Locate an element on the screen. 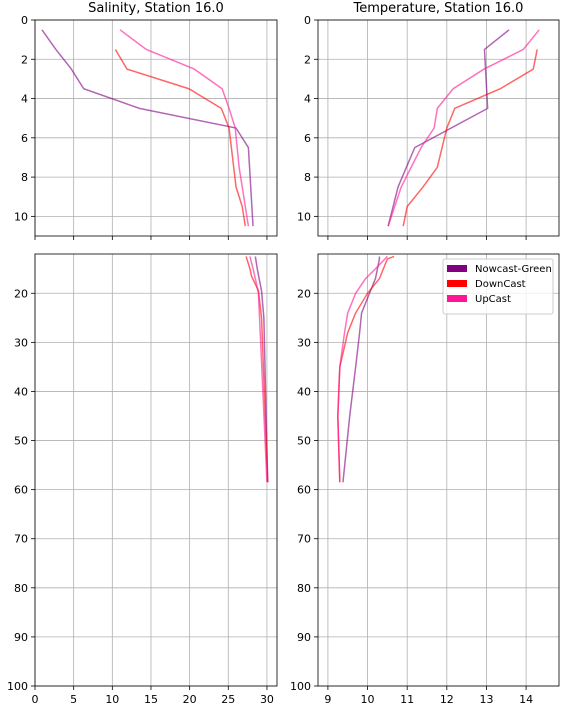  x-tick-label: 25 is located at coordinates (228, 699).